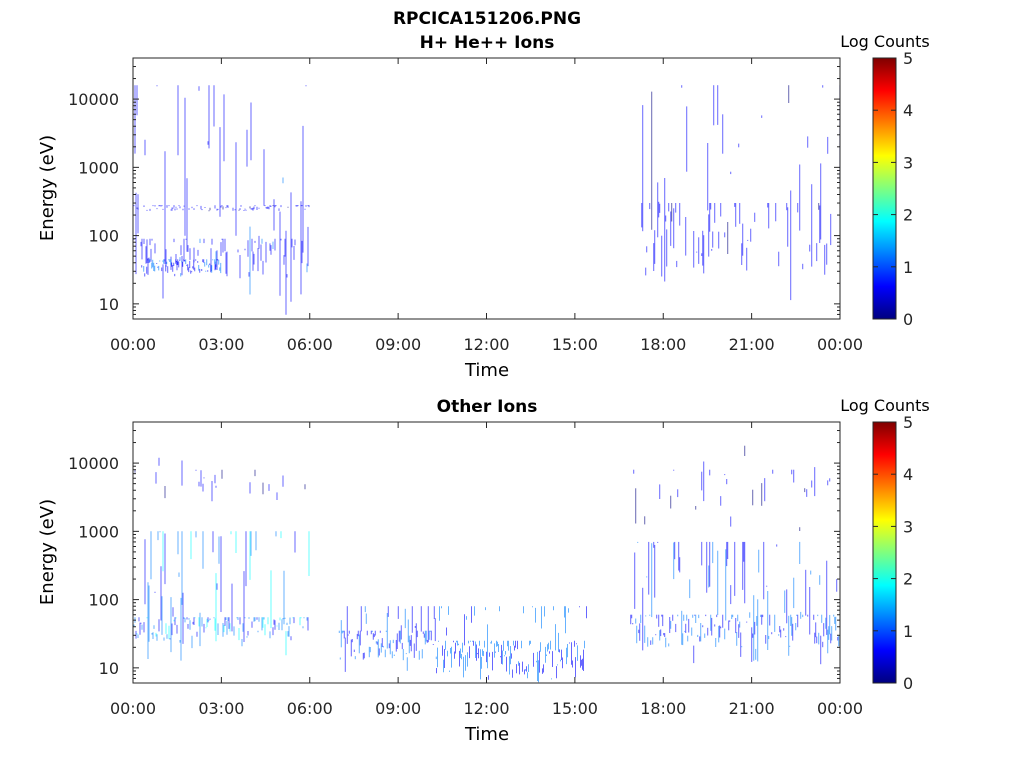 Image resolution: width=1024 pixels, height=768 pixels. Describe the element at coordinates (487, 407) in the screenshot. I see `panel-title: Other Ions` at that location.